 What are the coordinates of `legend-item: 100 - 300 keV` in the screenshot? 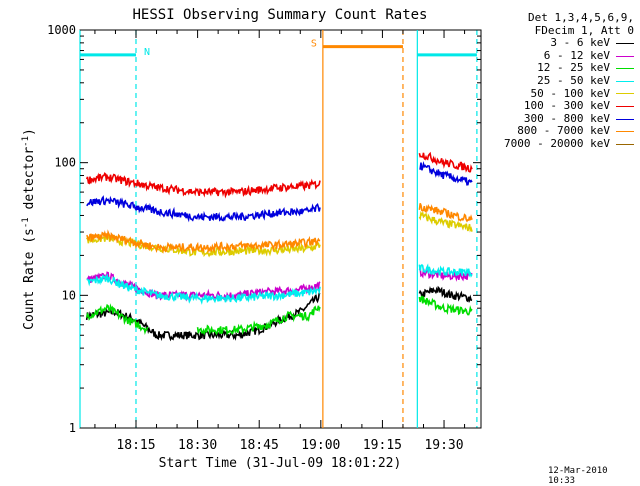 It's located at (559, 106).